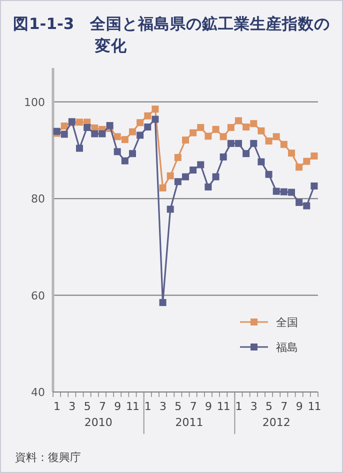 This screenshot has width=343, height=473. Describe the element at coordinates (38, 392) in the screenshot. I see `y-tick-label: 40` at that location.